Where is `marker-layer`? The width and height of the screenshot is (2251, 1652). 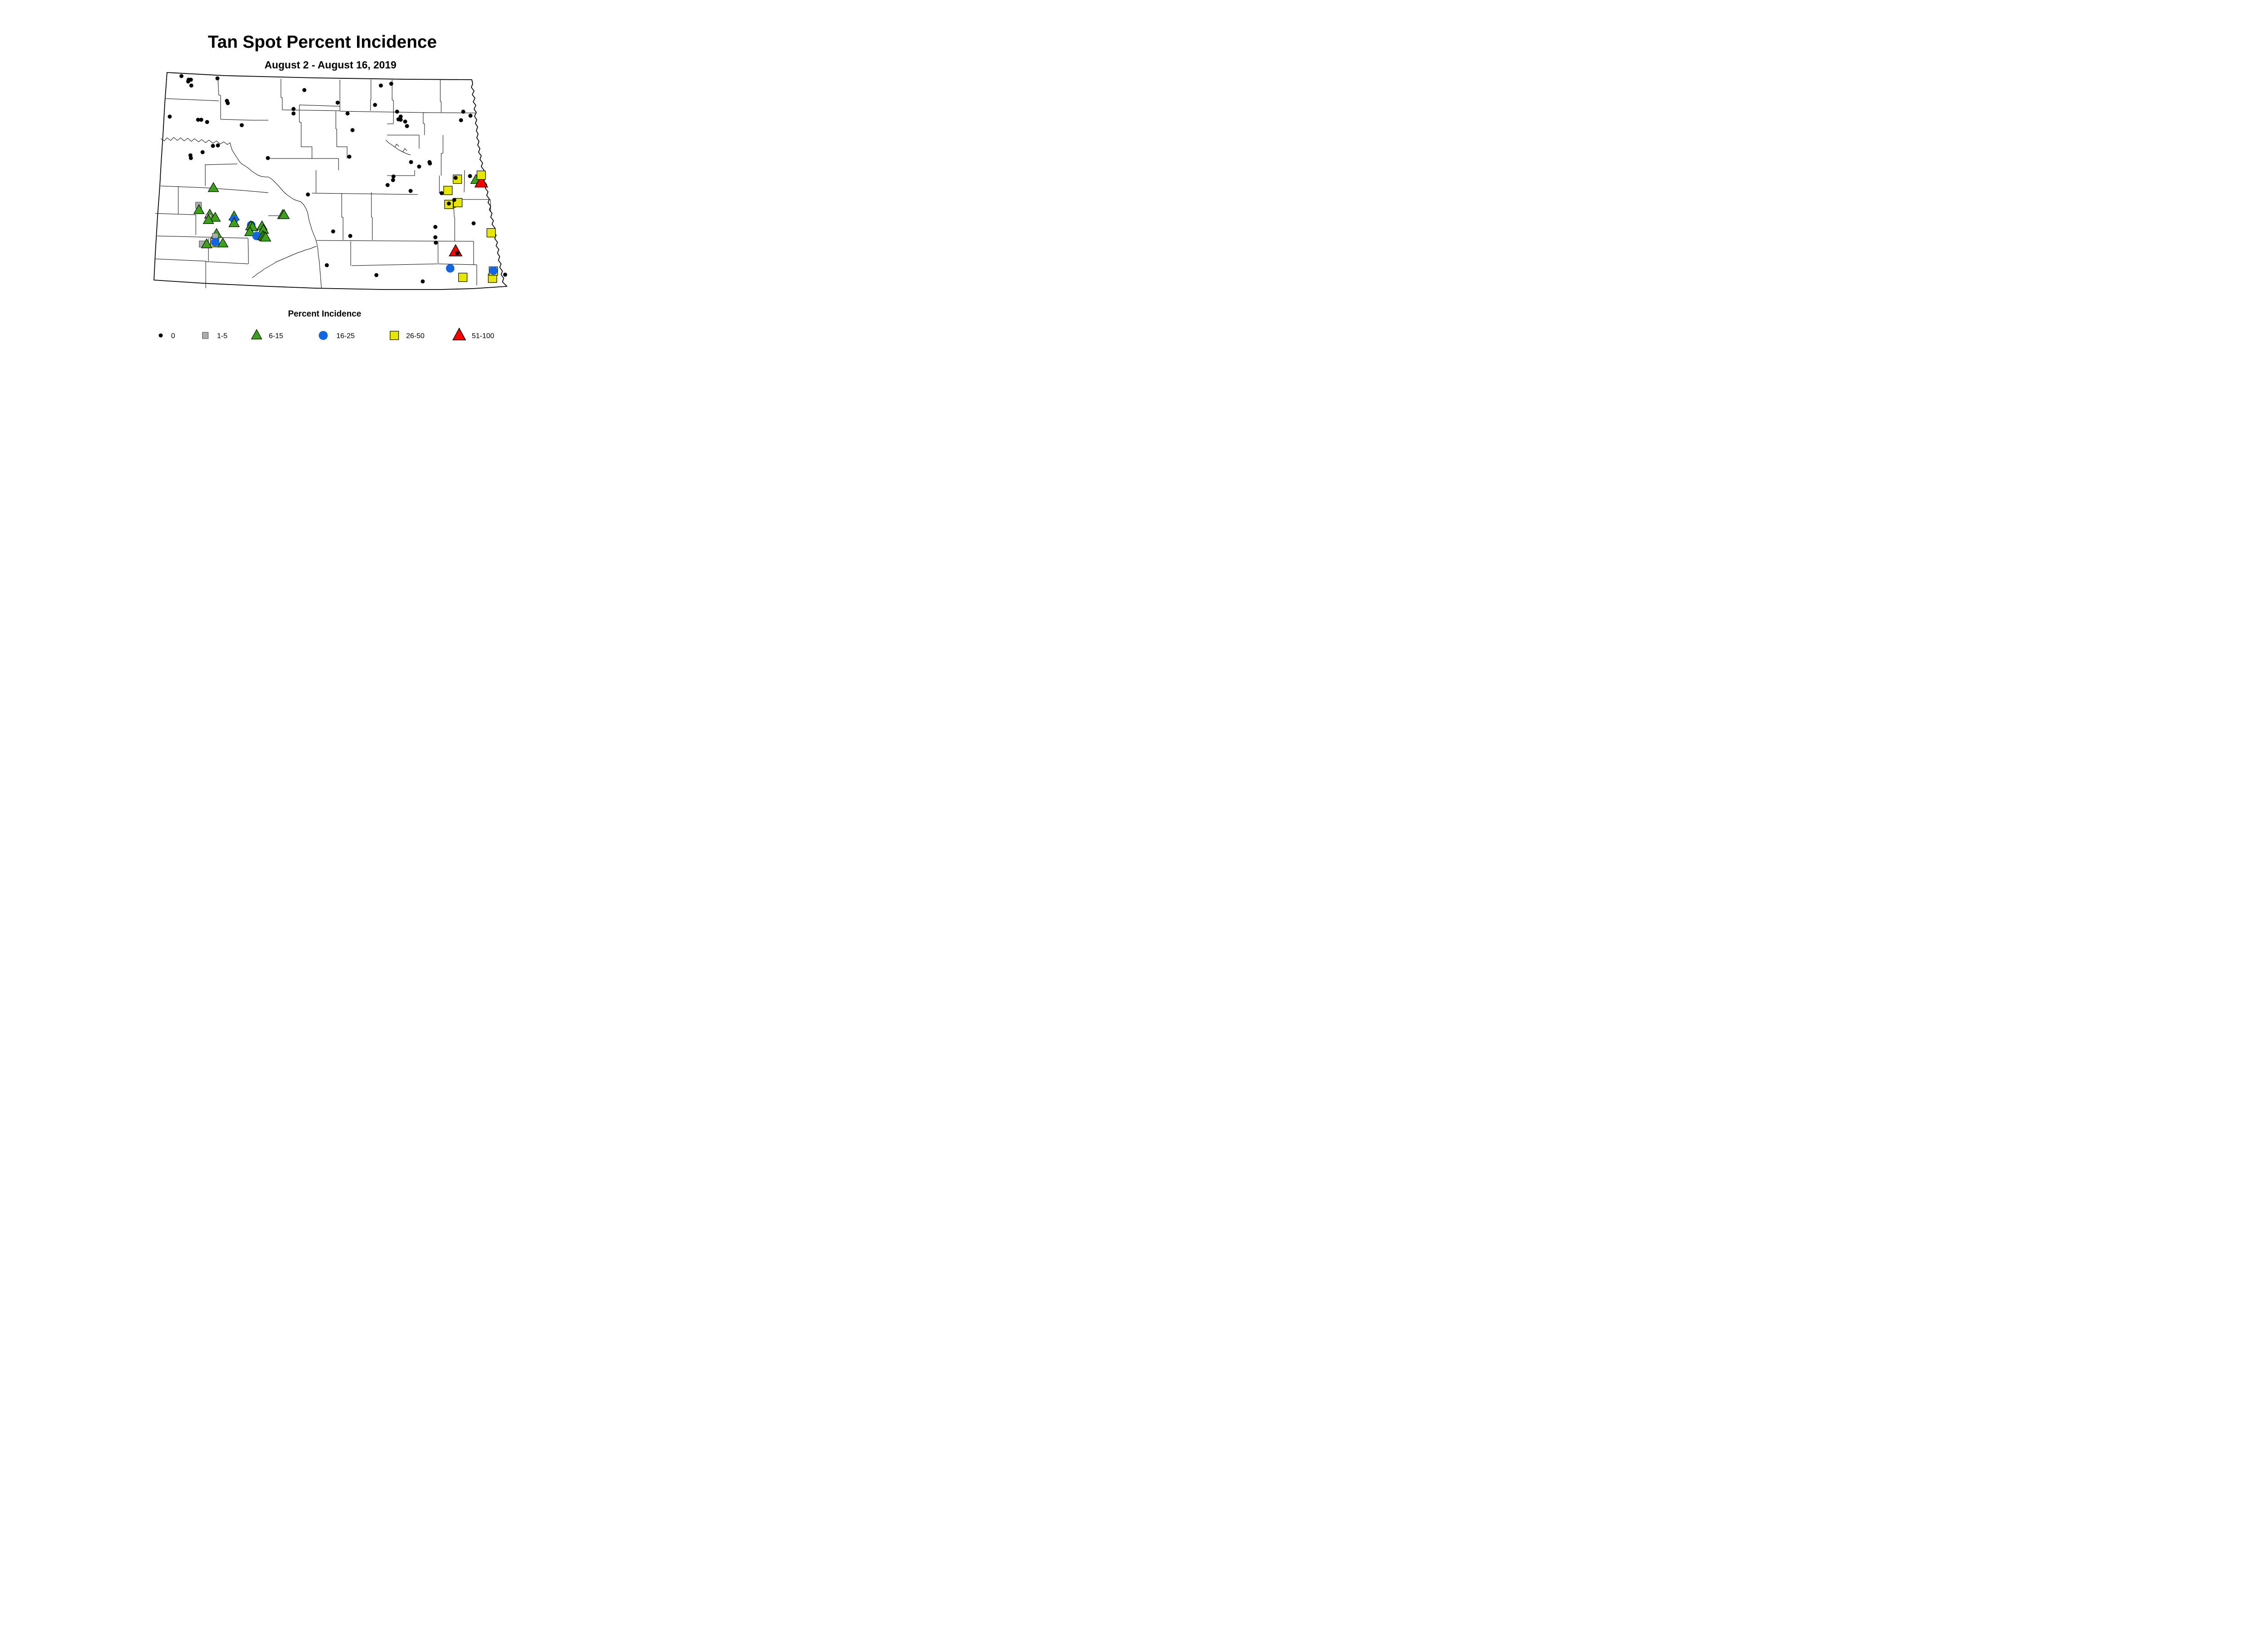 marker-layer is located at coordinates (337, 179).